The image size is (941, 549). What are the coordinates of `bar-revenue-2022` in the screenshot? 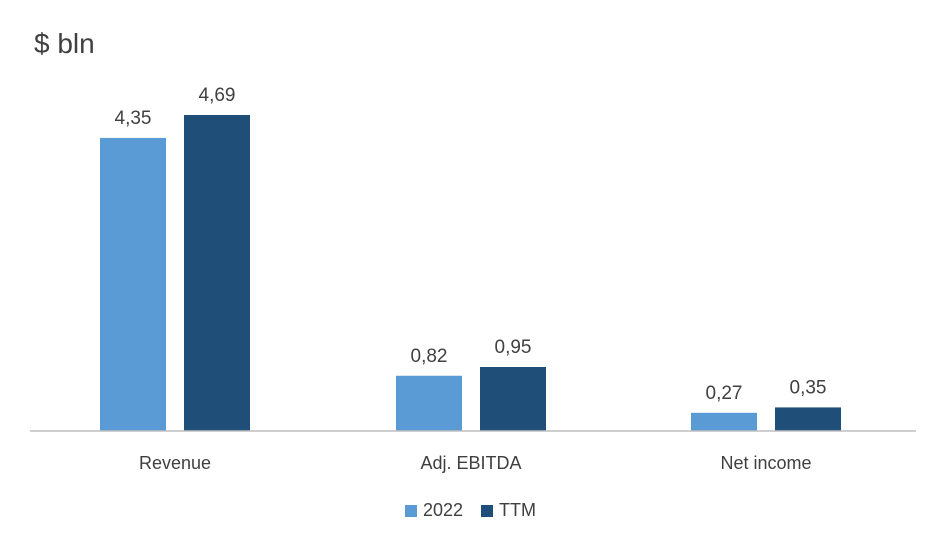 It's located at (133, 284).